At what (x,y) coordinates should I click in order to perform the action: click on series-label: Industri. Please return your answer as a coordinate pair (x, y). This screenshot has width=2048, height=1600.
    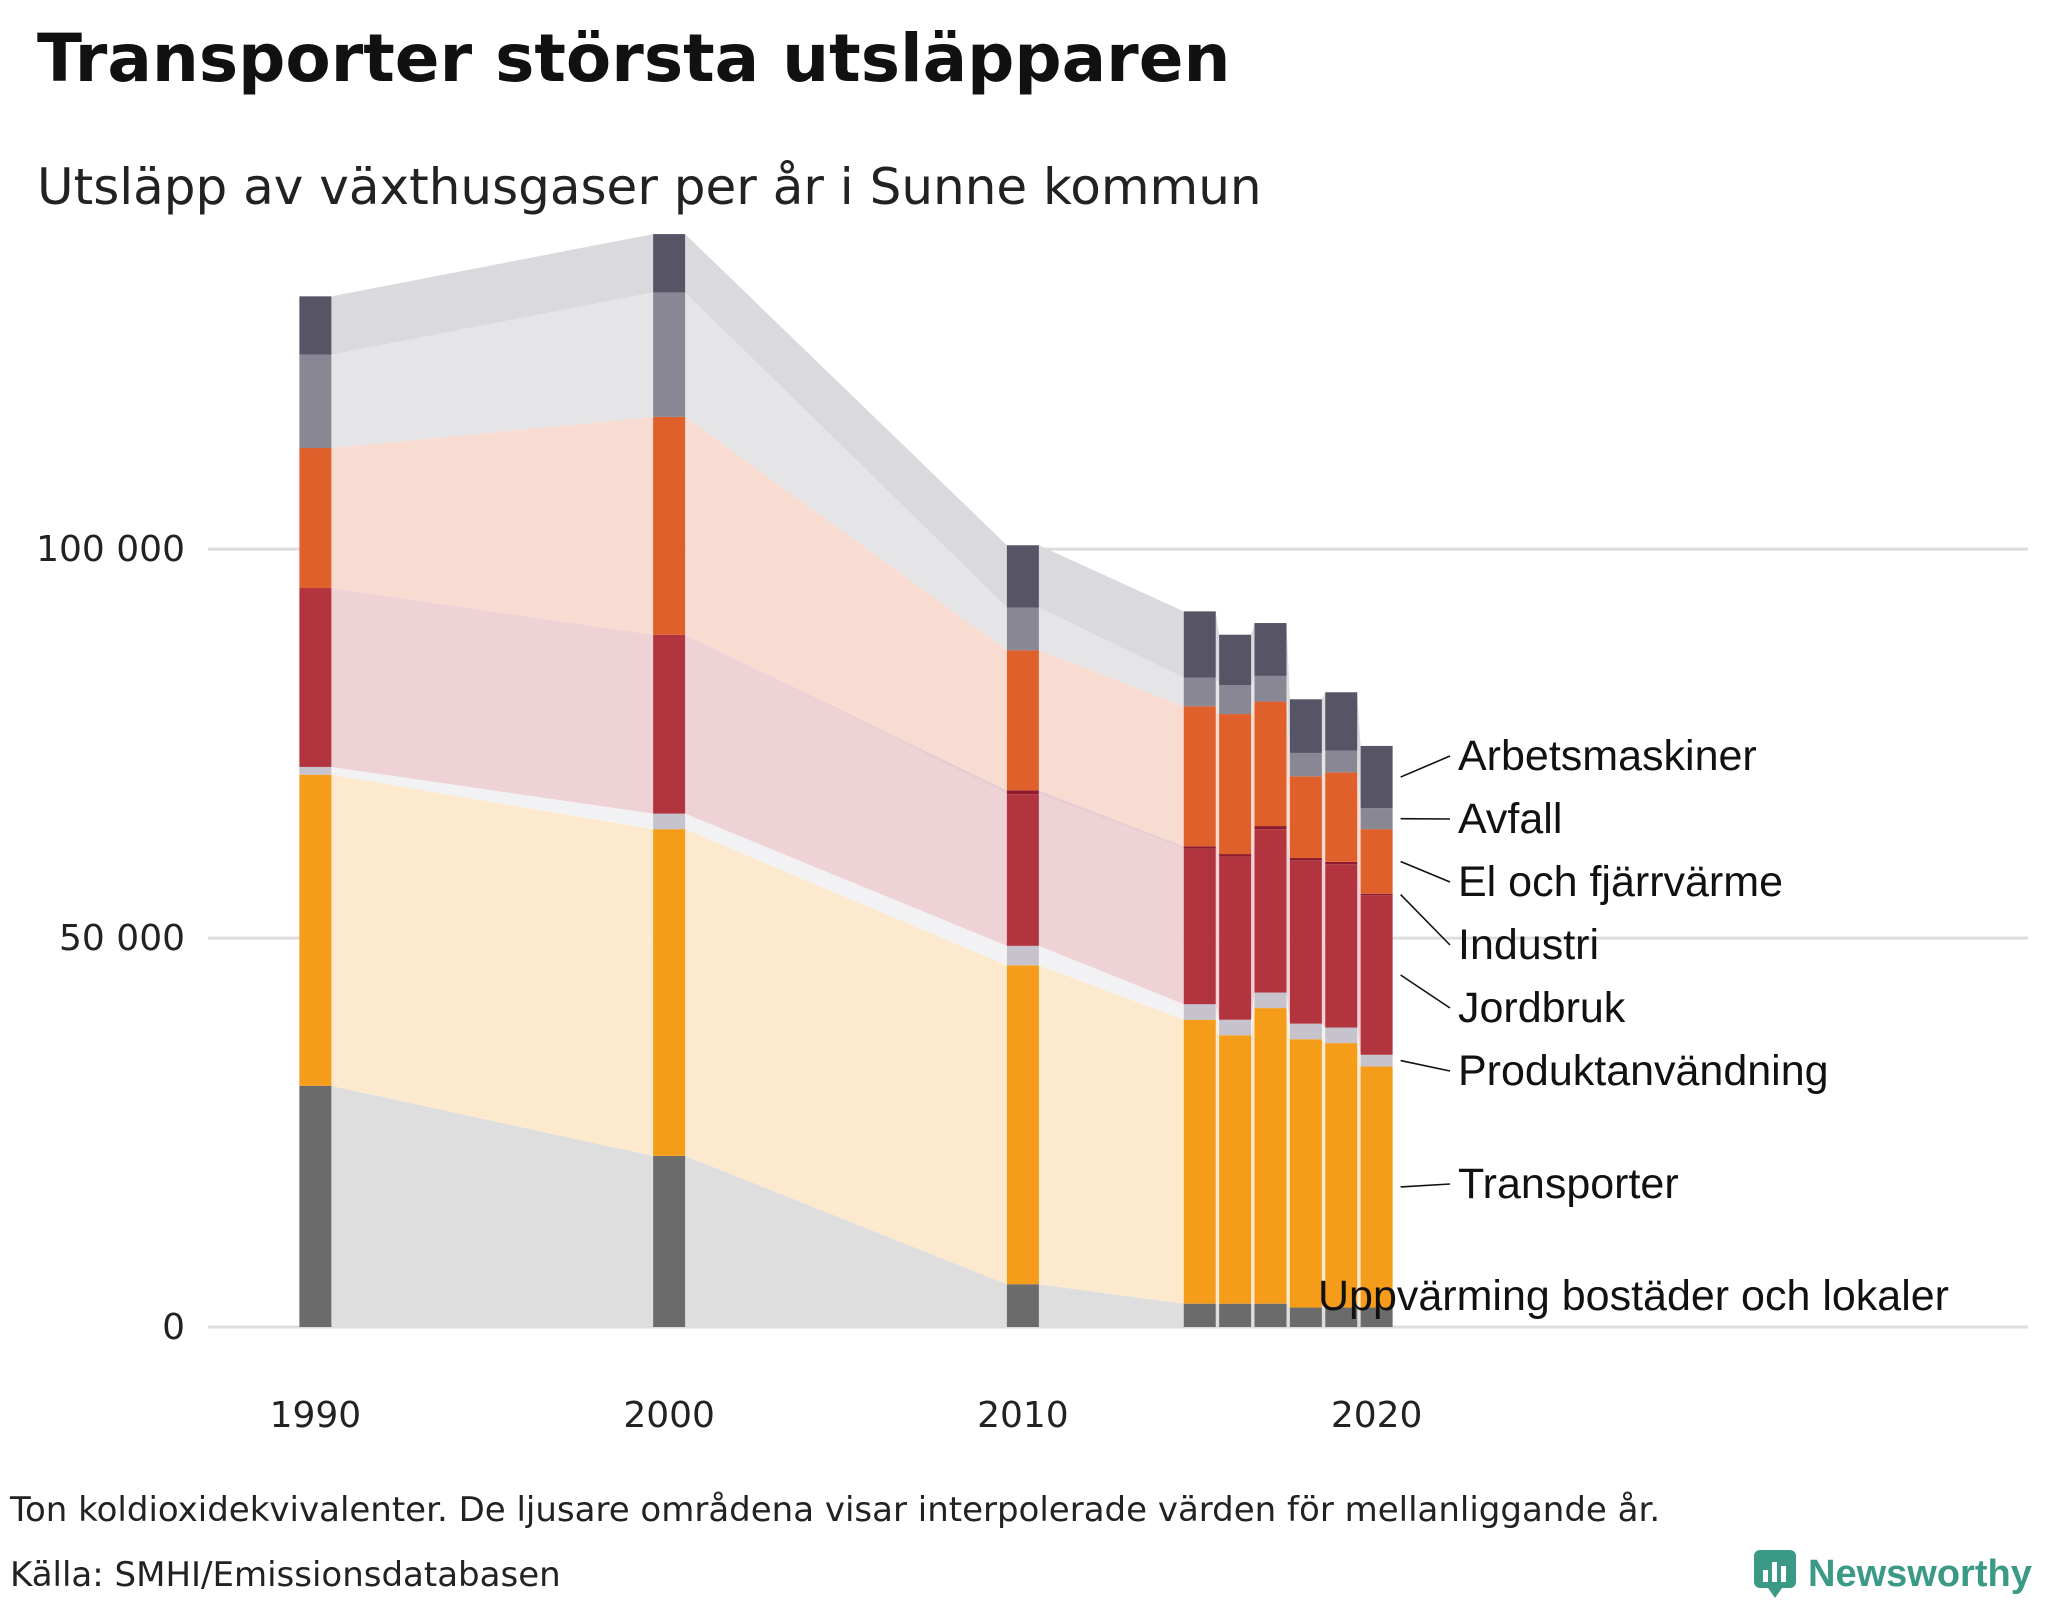
    Looking at the image, I should click on (1528, 945).